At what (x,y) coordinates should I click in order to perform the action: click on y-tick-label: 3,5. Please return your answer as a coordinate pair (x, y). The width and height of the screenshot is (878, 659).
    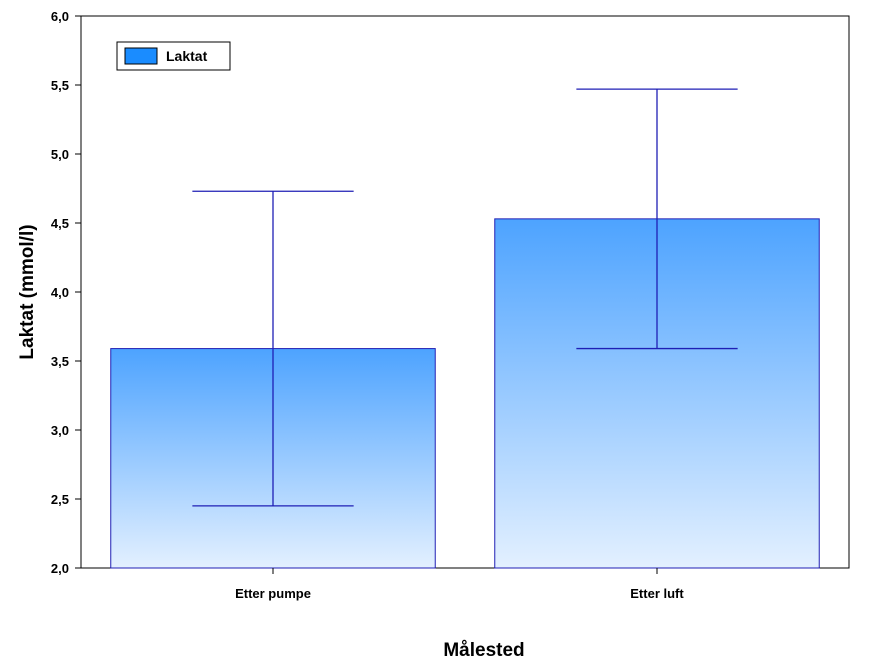
    Looking at the image, I should click on (60, 361).